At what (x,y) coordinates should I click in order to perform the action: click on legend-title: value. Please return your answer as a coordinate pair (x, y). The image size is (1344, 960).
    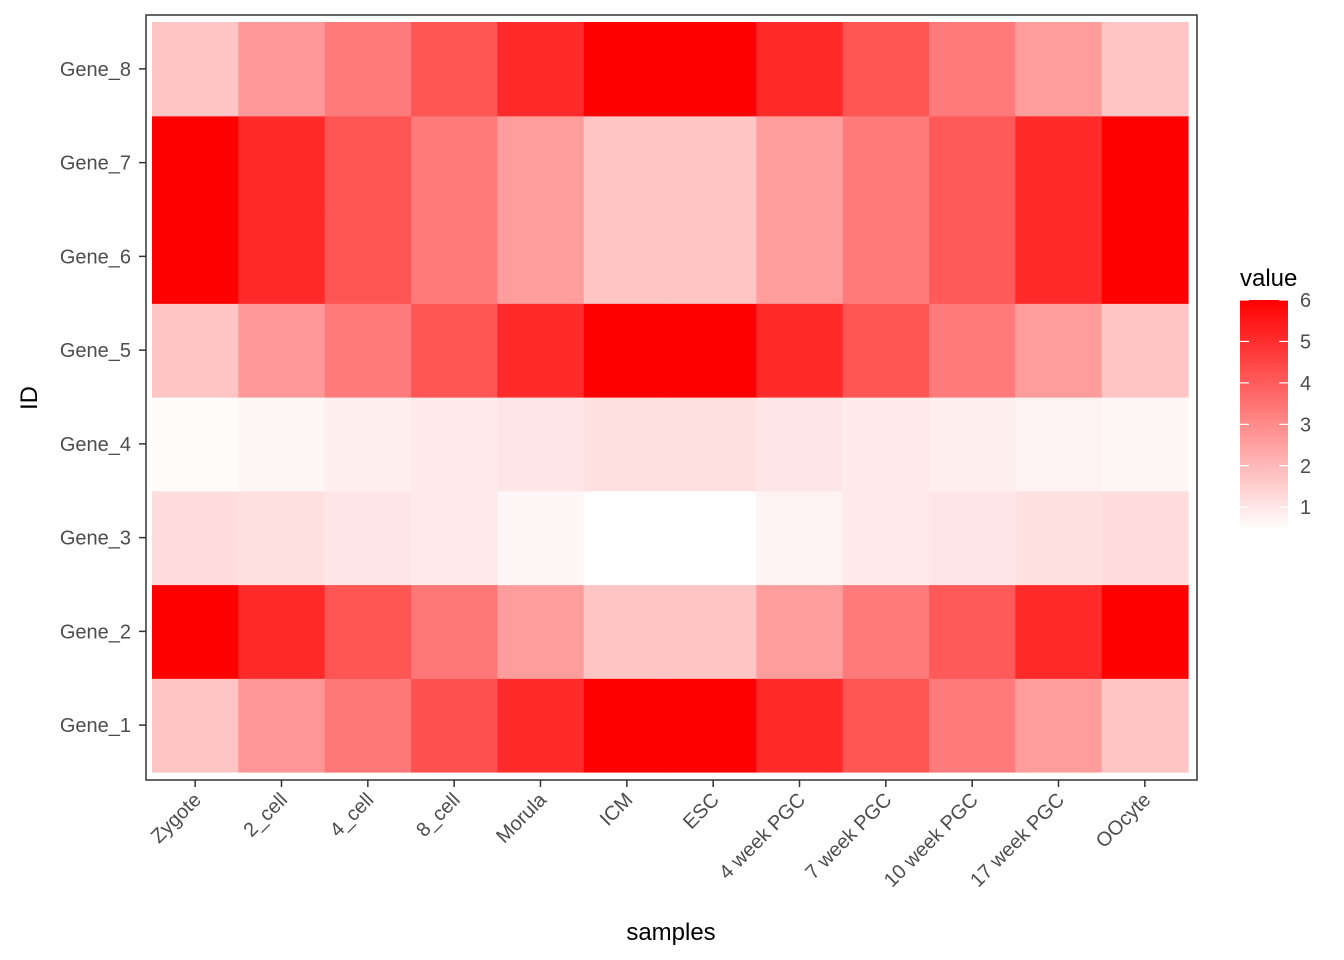
    Looking at the image, I should click on (1268, 278).